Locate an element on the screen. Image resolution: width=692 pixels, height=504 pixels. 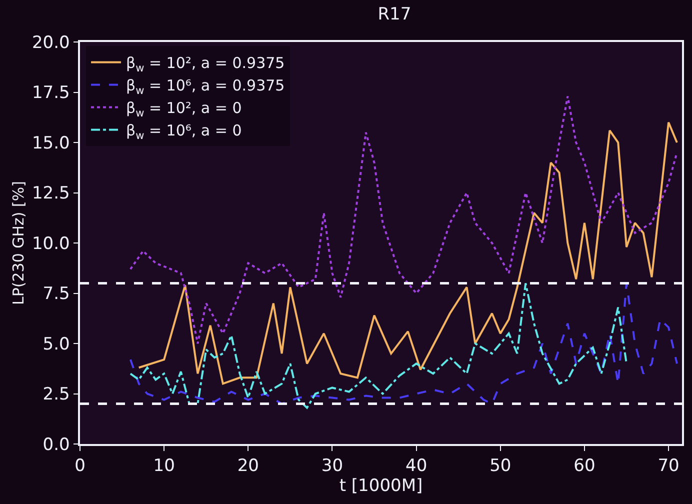
y-tick-label: 20.0 is located at coordinates (51, 42).